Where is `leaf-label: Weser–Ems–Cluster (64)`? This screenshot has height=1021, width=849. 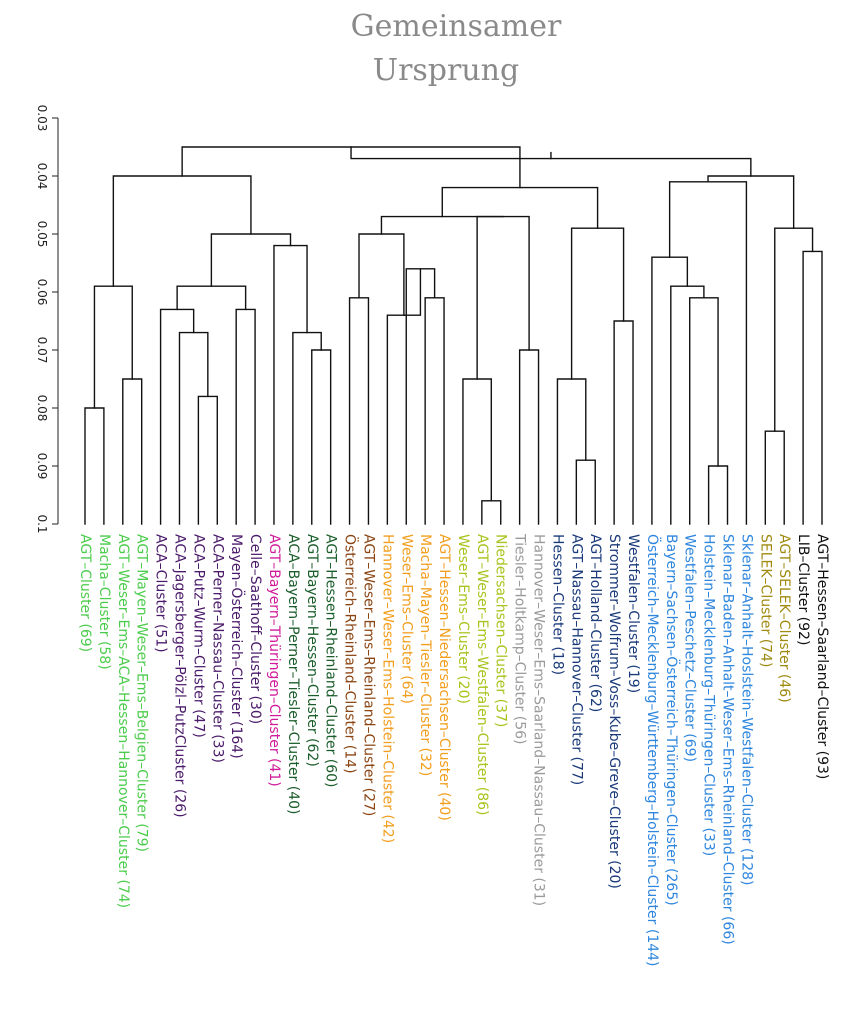
leaf-label: Weser–Ems–Cluster (64) is located at coordinates (406, 619).